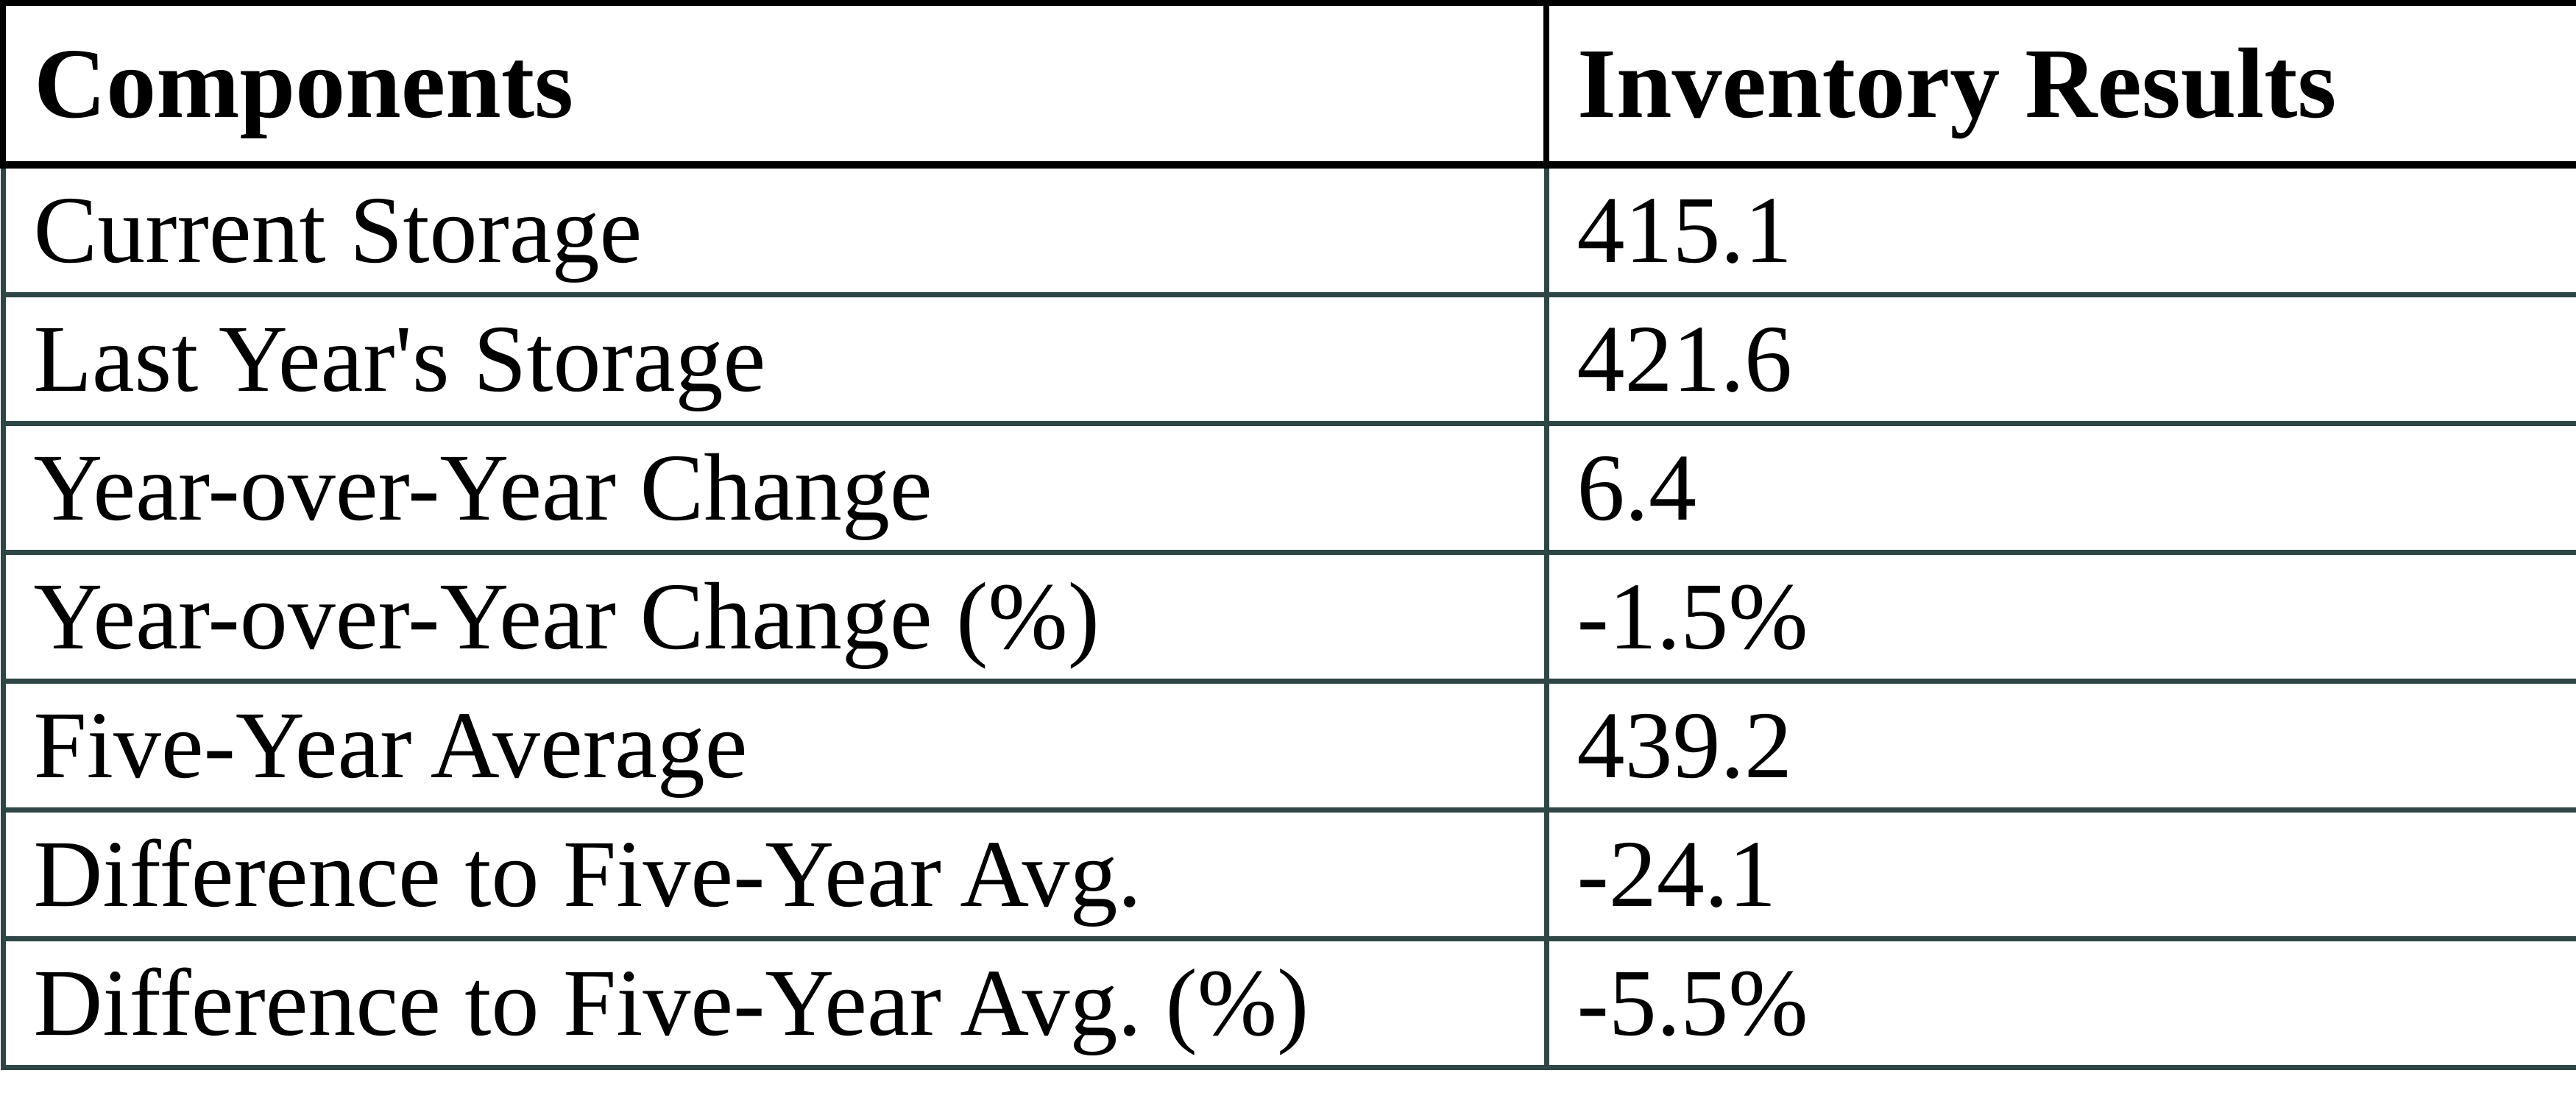  I want to click on table-row: Five-Year Average 439.2, so click(1288, 746).